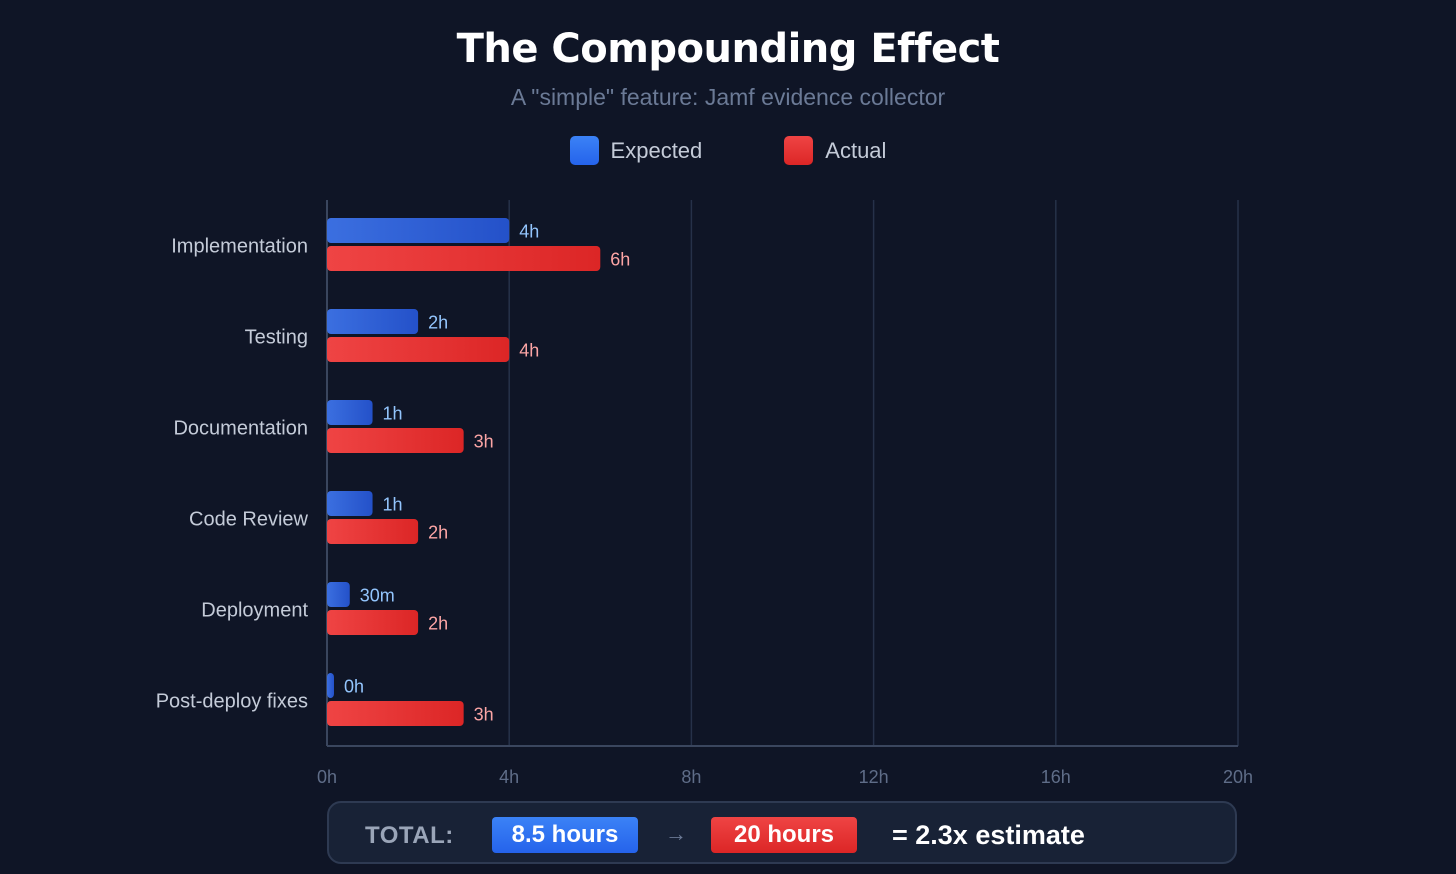  Describe the element at coordinates (509, 777) in the screenshot. I see `x-tick-label: 4h` at that location.